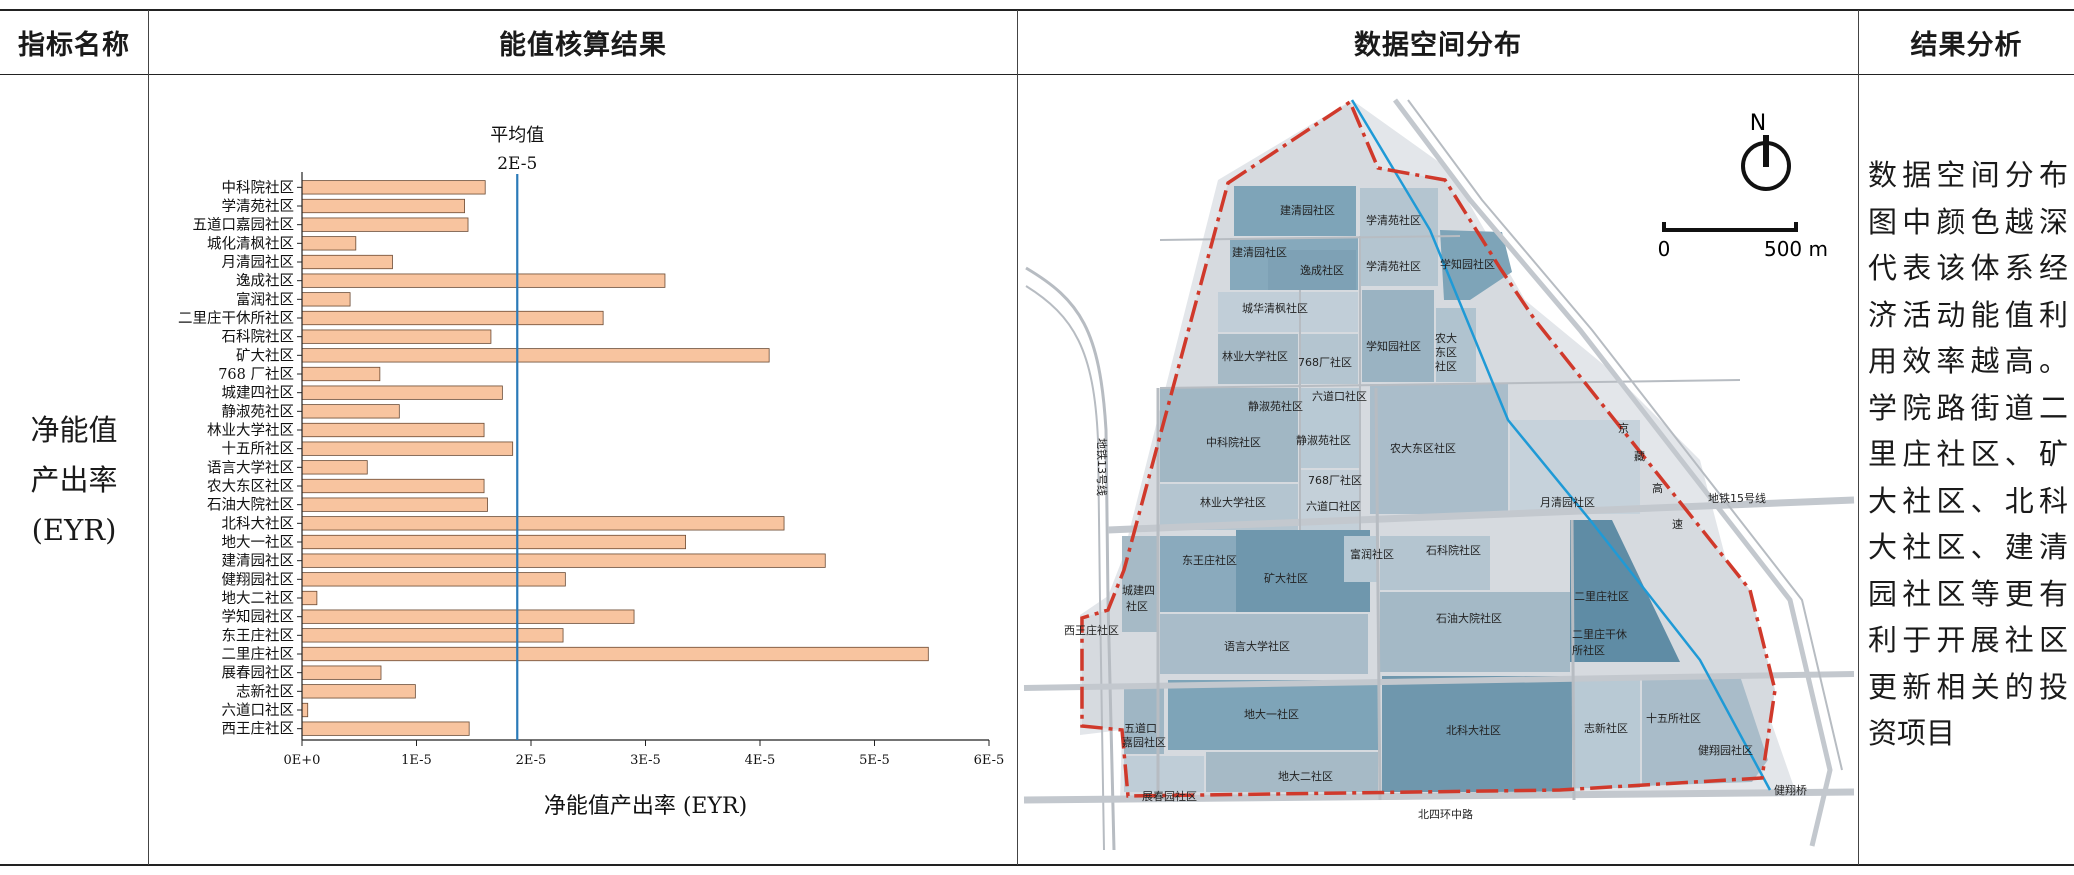 The width and height of the screenshot is (2074, 875). What do you see at coordinates (1968, 500) in the screenshot?
I see `analysis-line: 大社区、北科` at bounding box center [1968, 500].